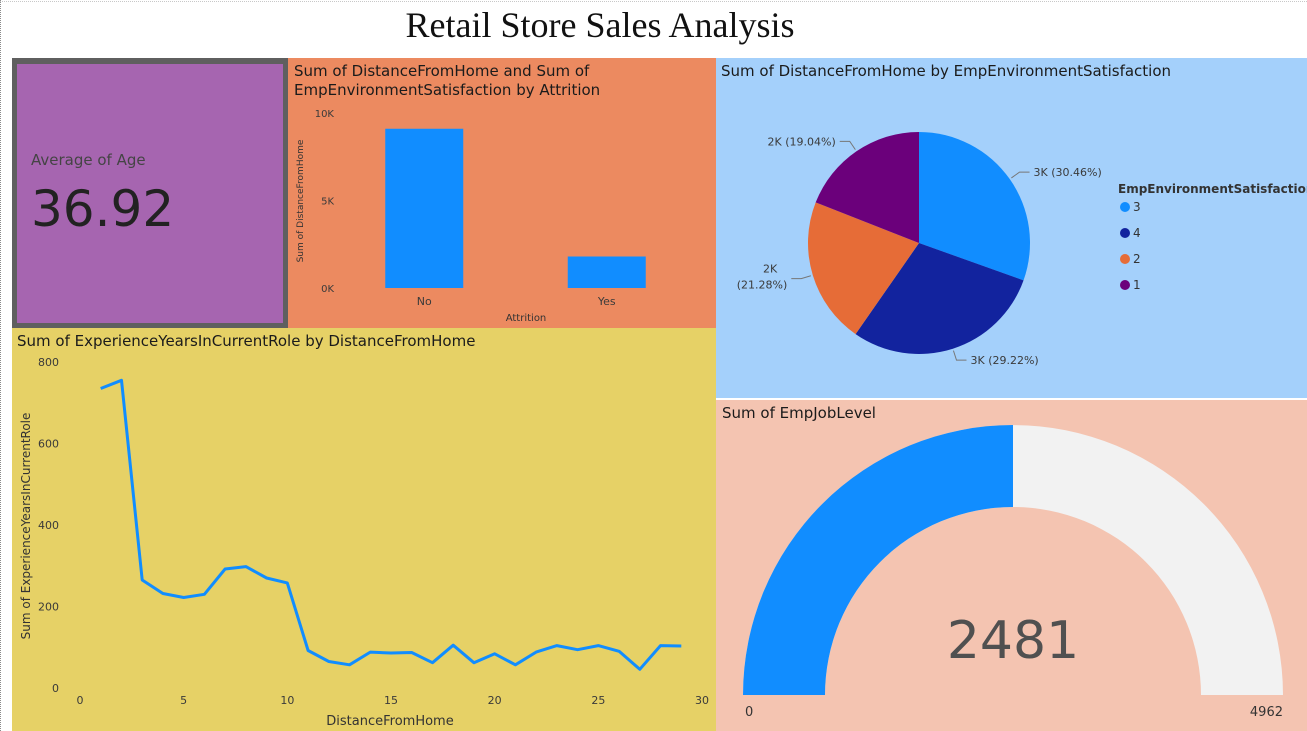 Image resolution: width=1307 pixels, height=731 pixels. I want to click on line-y-tick-label: 400, so click(48, 525).